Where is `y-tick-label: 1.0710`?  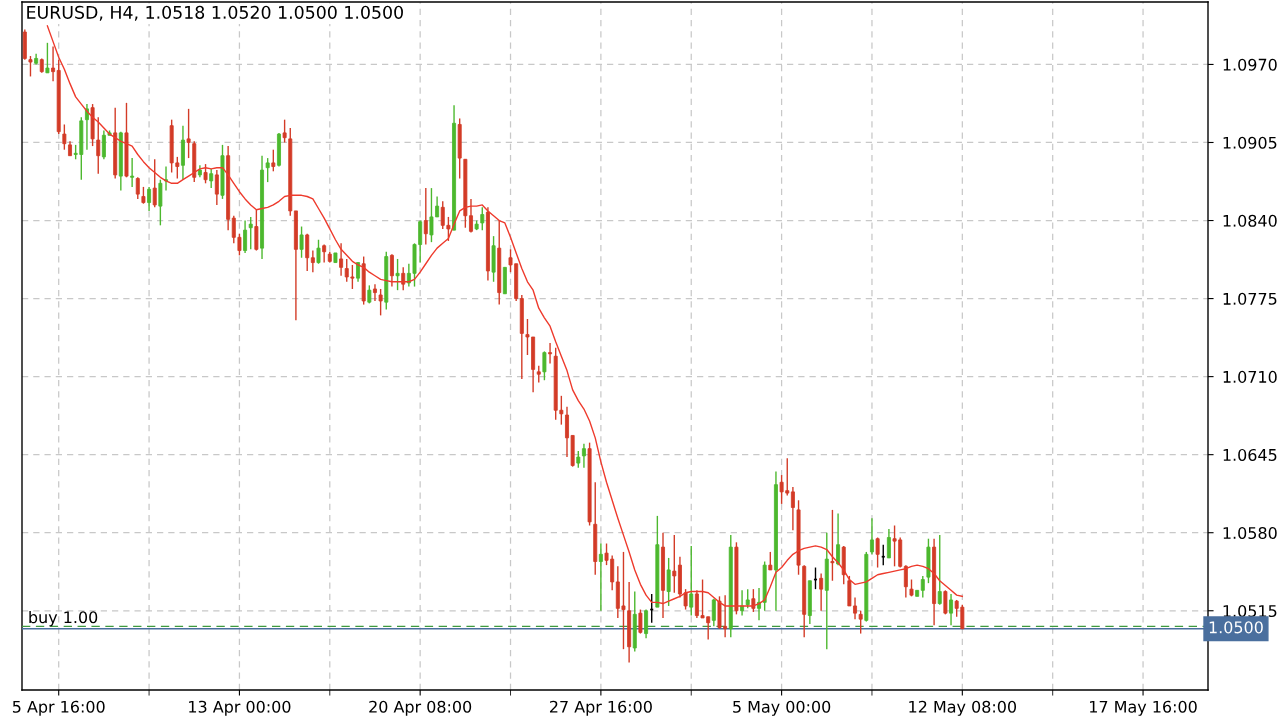 y-tick-label: 1.0710 is located at coordinates (1250, 376).